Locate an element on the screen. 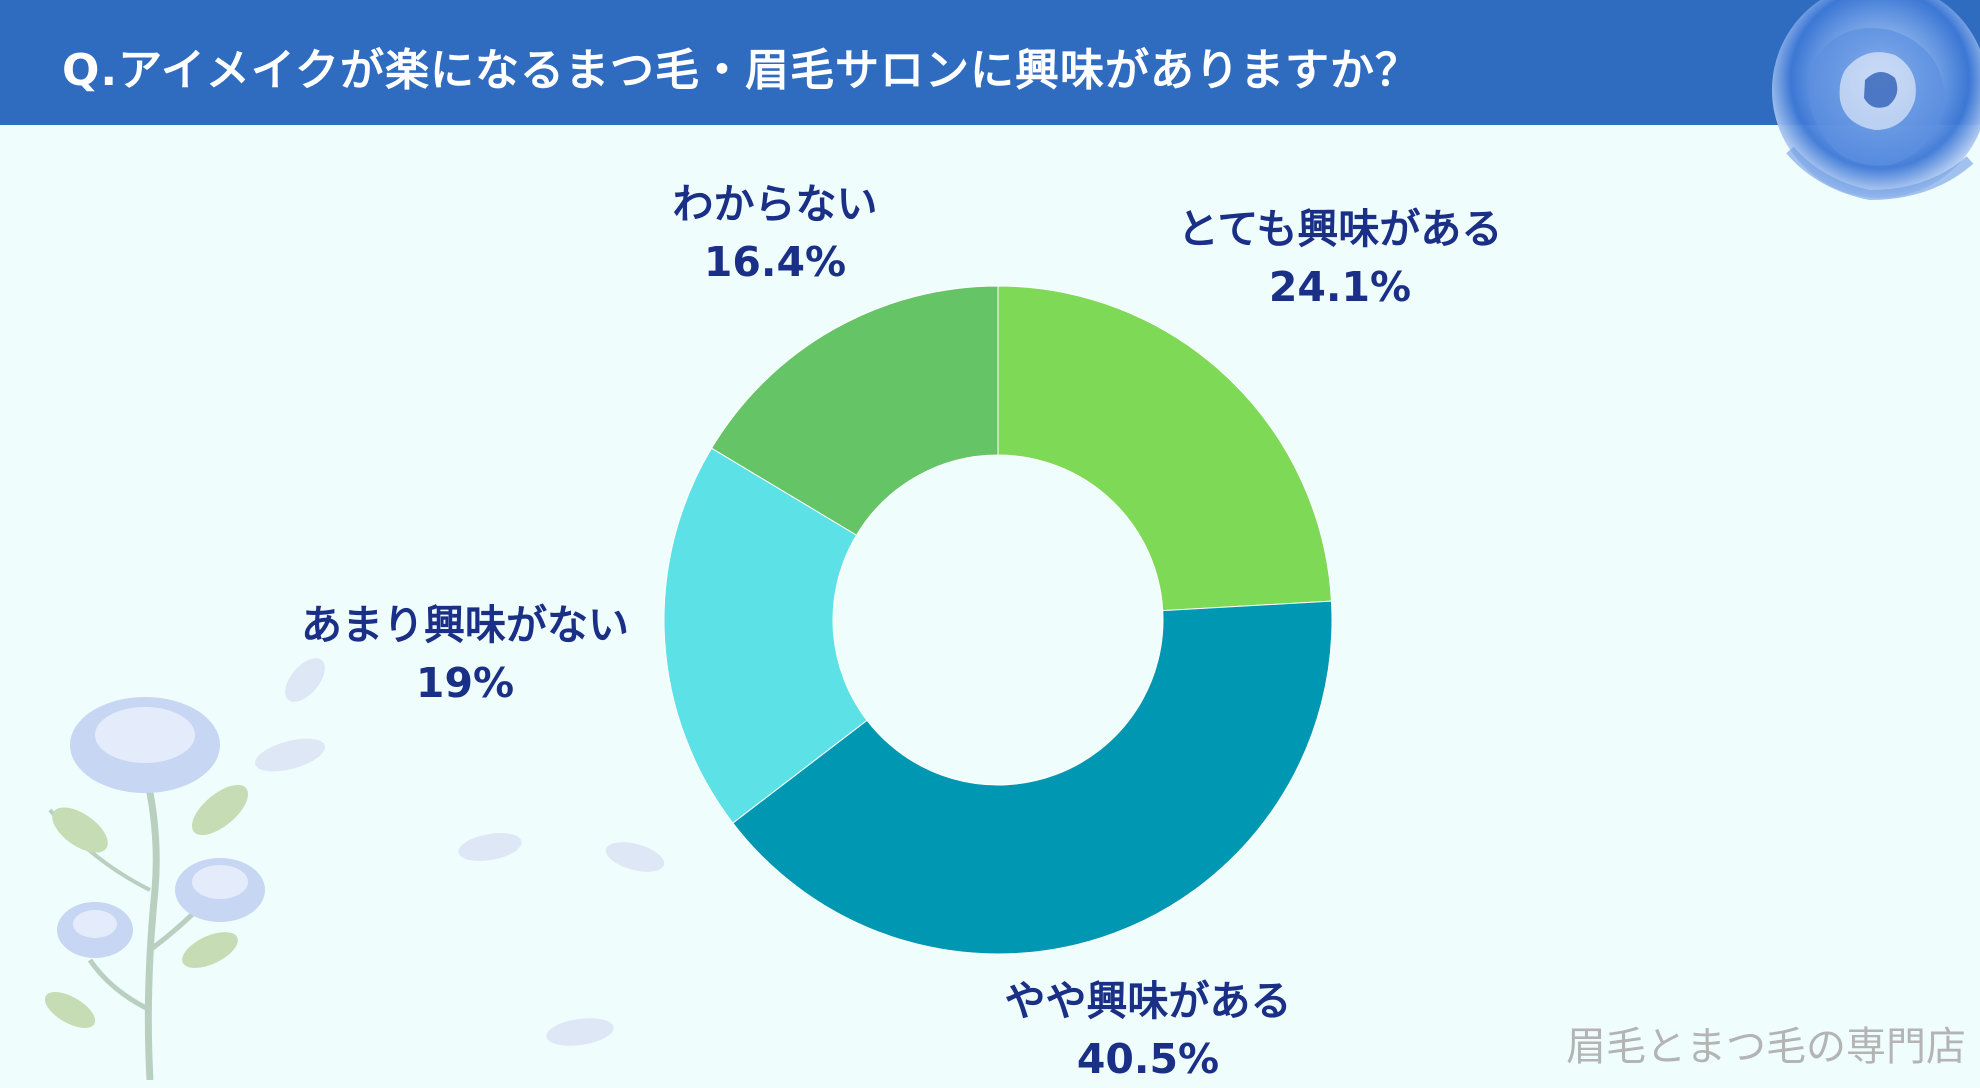 Image resolution: width=1980 pixels, height=1088 pixels. question-title: Q.アイメイクが楽になるまつ毛・眉毛サロンに興味がありますか？ is located at coordinates (741, 70).